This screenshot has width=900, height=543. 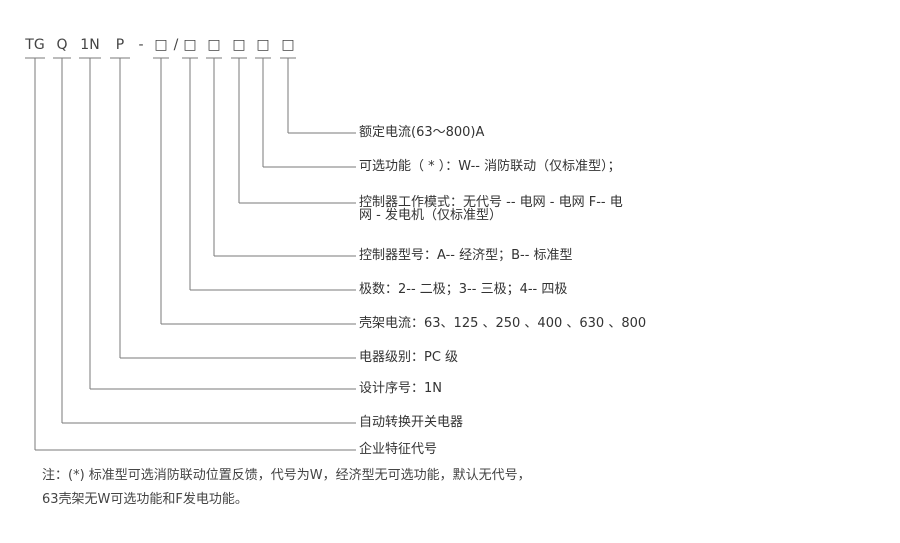 I want to click on code-tg: TG, so click(x=35, y=45).